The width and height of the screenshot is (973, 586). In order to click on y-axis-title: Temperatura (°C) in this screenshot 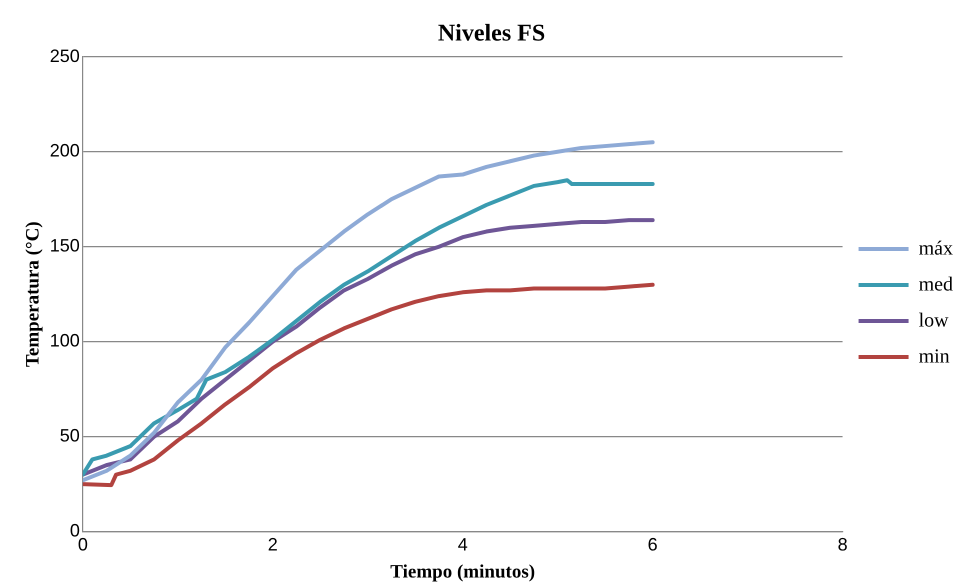, I will do `click(33, 294)`.